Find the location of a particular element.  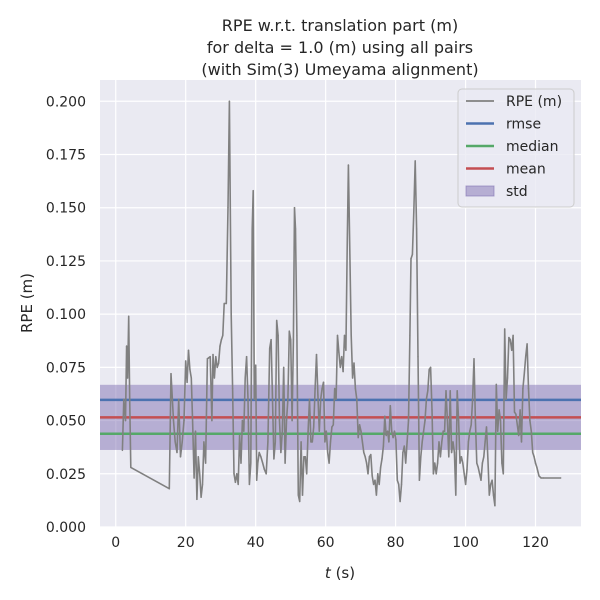

chart-title-line-3: (with Sim(3) Umeyama alignment) is located at coordinates (339, 69).